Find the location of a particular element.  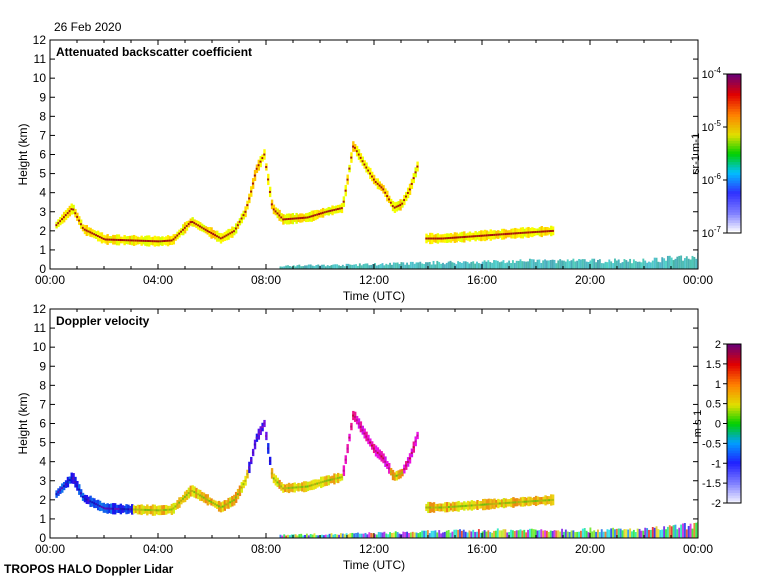

colorbar-tick-label: 10-7 is located at coordinates (712, 232).